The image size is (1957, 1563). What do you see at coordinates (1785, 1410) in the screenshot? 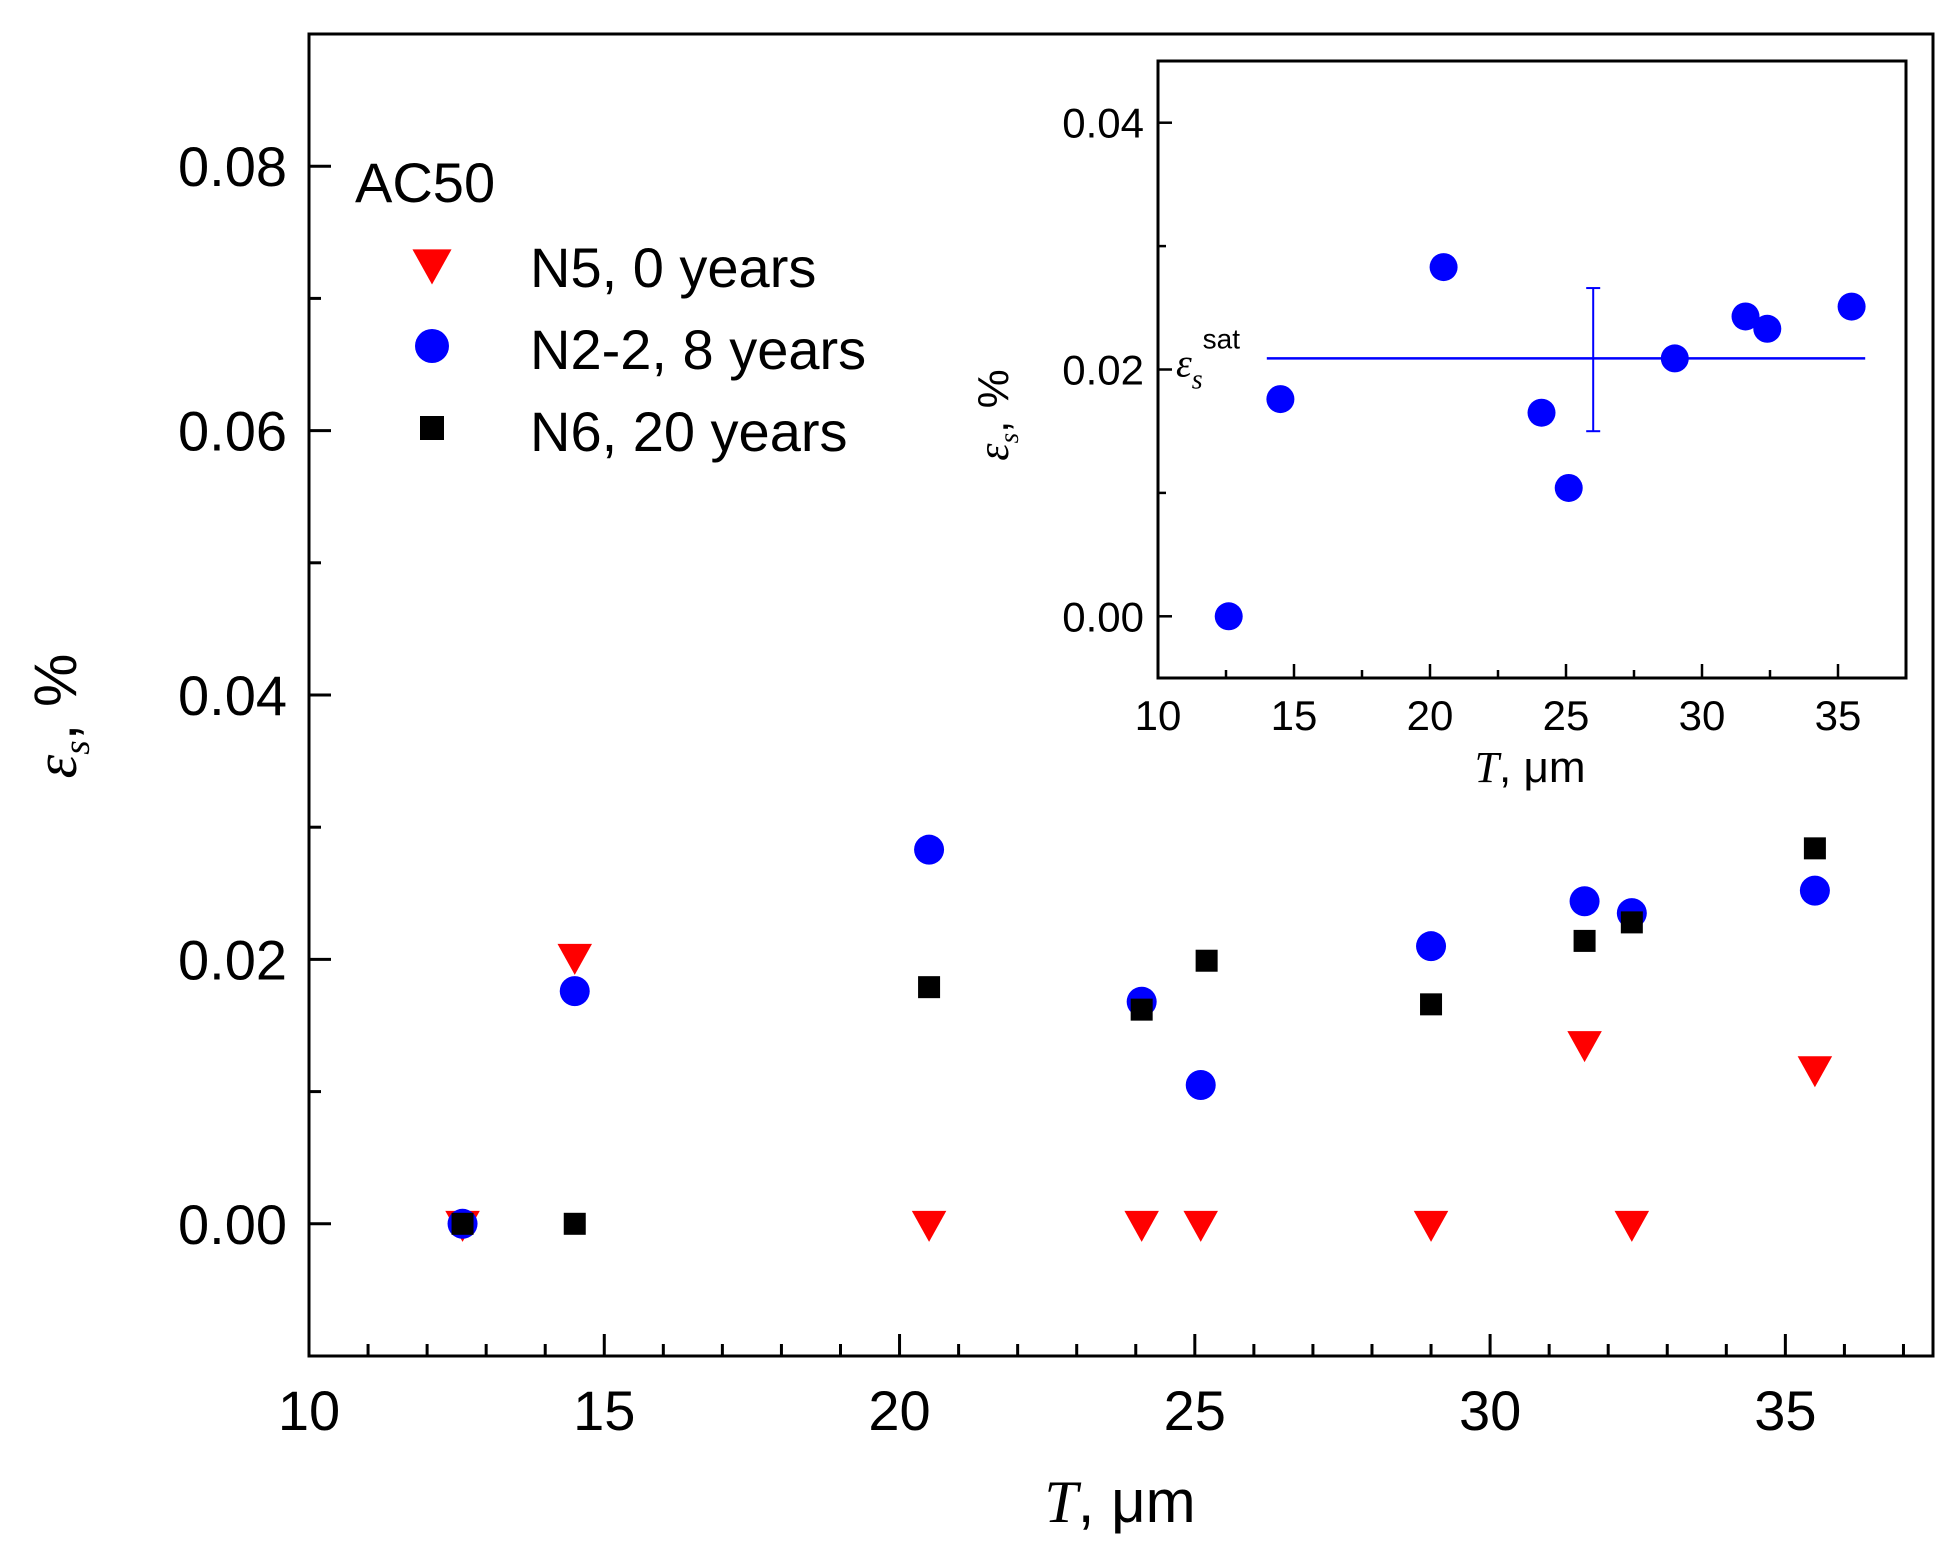
I see `x-tick-label: 35` at bounding box center [1785, 1410].